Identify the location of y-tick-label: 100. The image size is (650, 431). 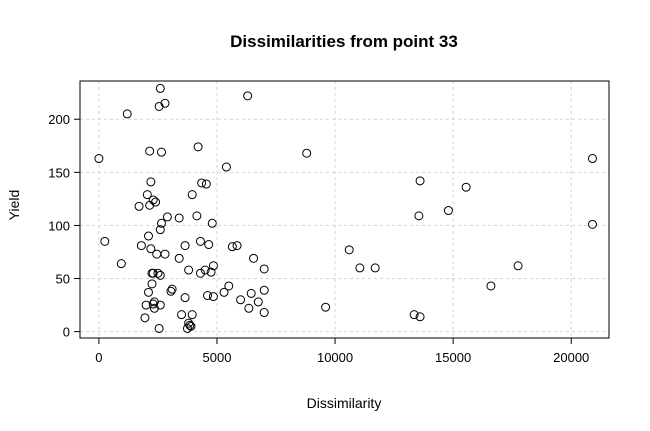
(59, 225).